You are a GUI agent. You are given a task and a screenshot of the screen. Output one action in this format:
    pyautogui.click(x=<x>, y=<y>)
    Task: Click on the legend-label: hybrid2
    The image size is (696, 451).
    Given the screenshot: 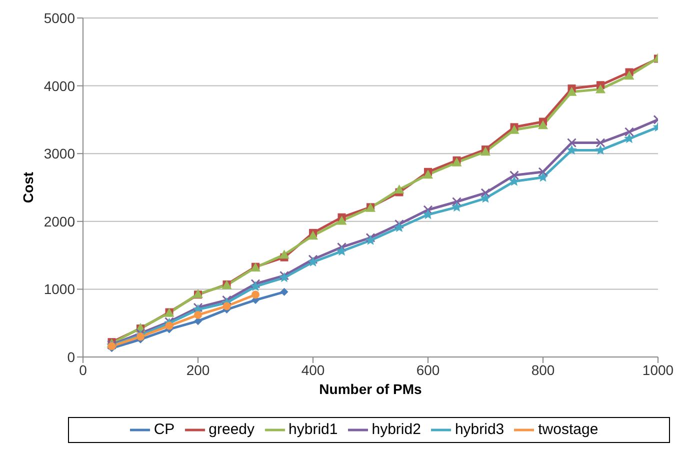 What is the action you would take?
    pyautogui.click(x=396, y=429)
    